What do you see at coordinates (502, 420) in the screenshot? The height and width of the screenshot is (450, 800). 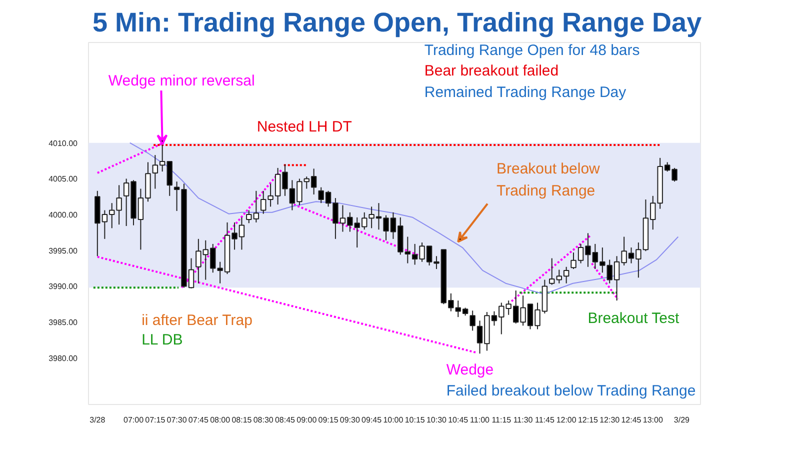 I see `x-tick-label: 11:15` at bounding box center [502, 420].